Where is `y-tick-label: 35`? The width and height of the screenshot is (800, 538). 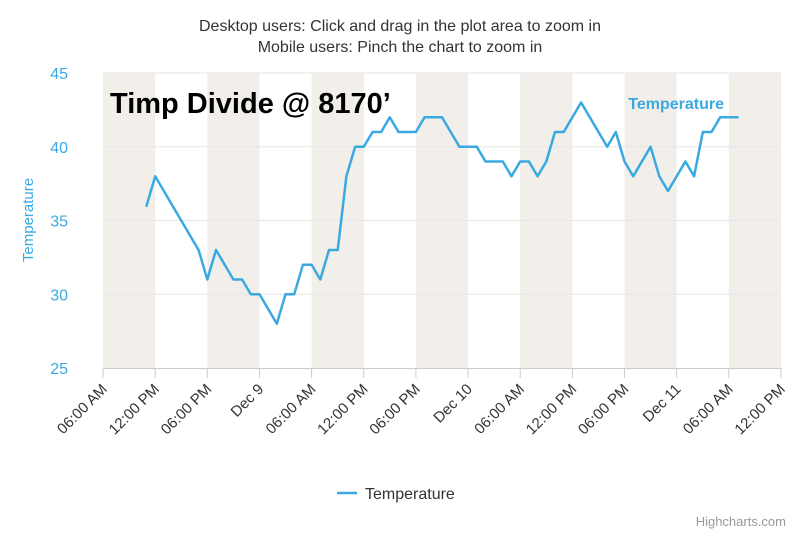 y-tick-label: 35 is located at coordinates (59, 222).